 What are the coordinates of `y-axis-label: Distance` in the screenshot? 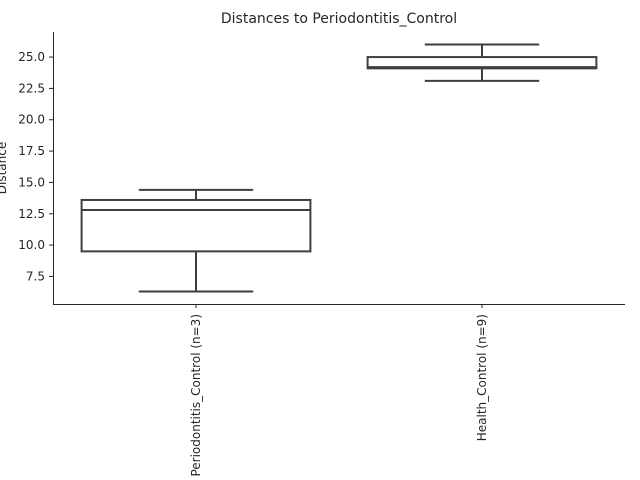 It's located at (4, 168).